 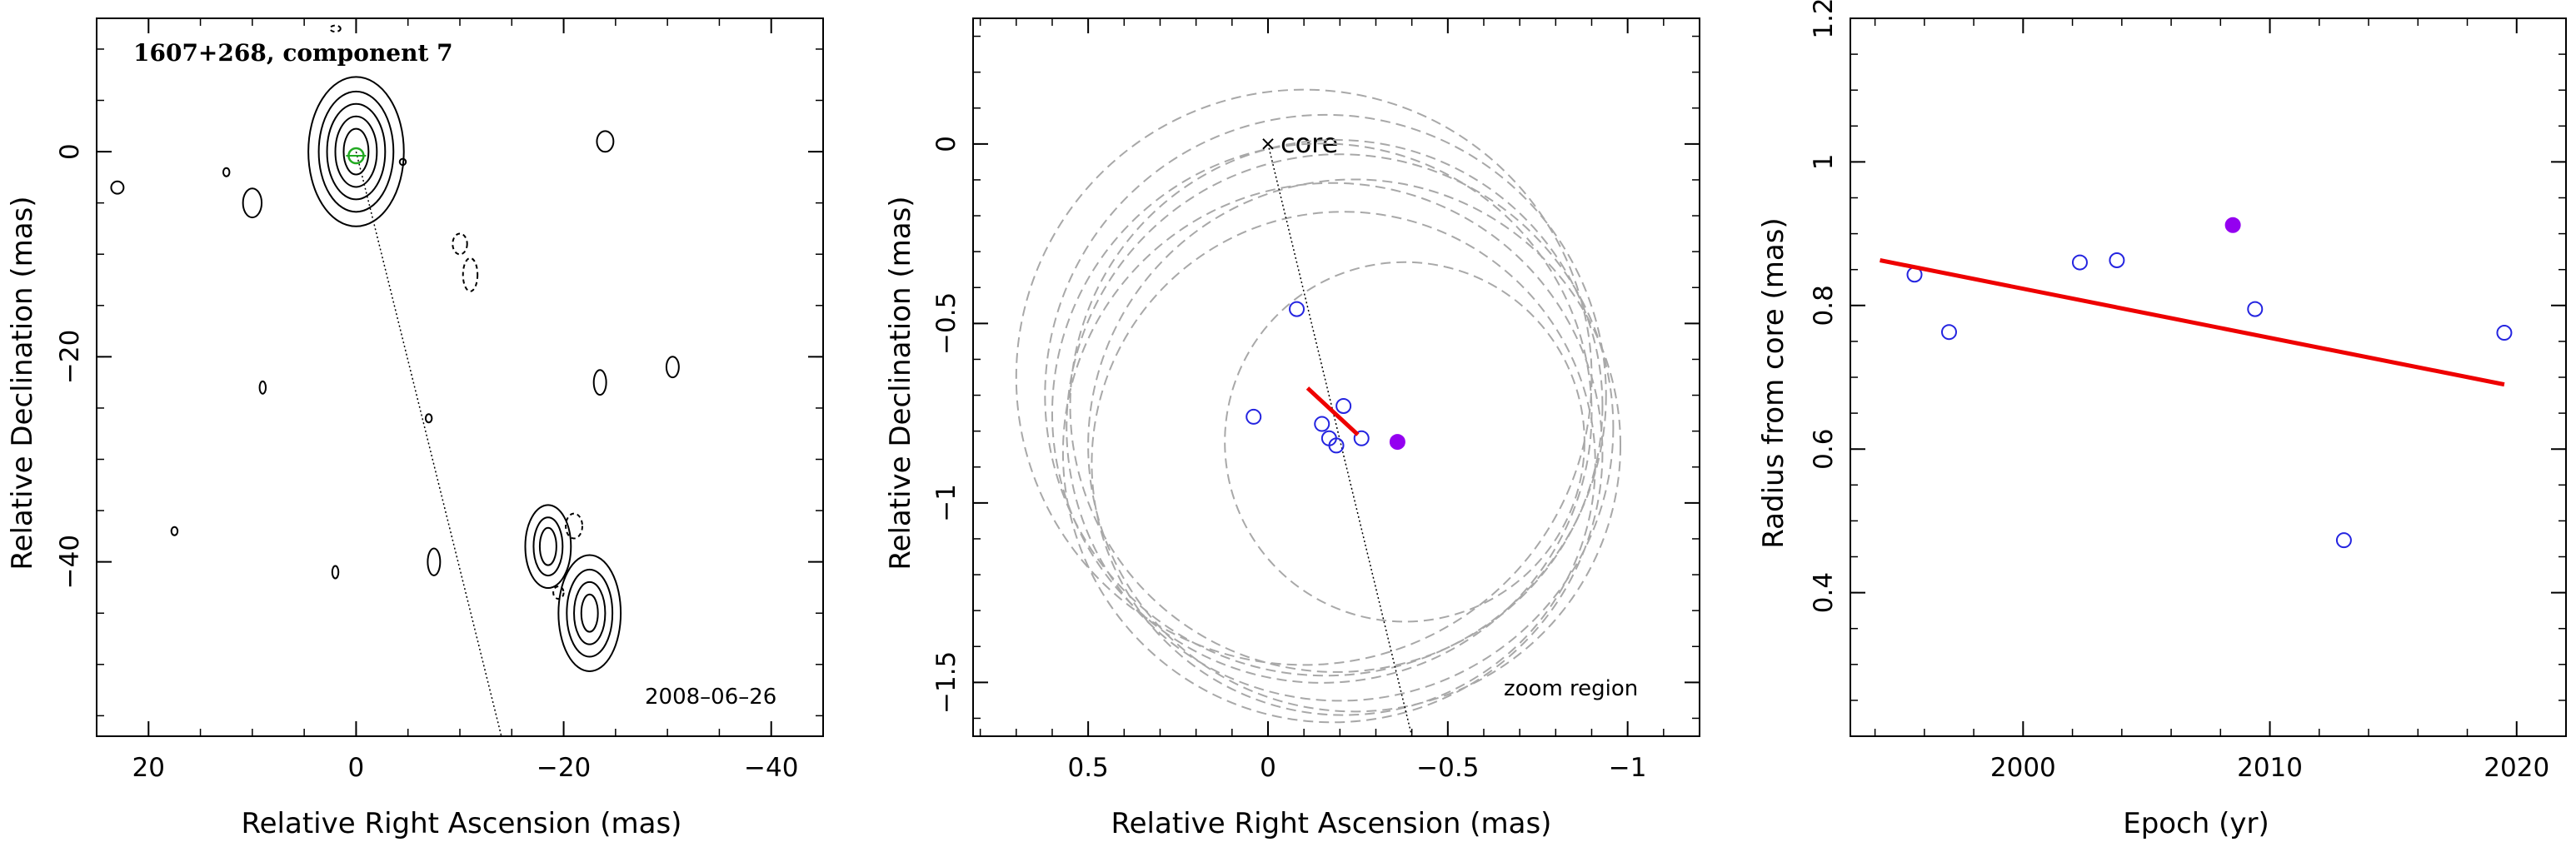 I want to click on y-tick-label: −20, so click(x=70, y=357).